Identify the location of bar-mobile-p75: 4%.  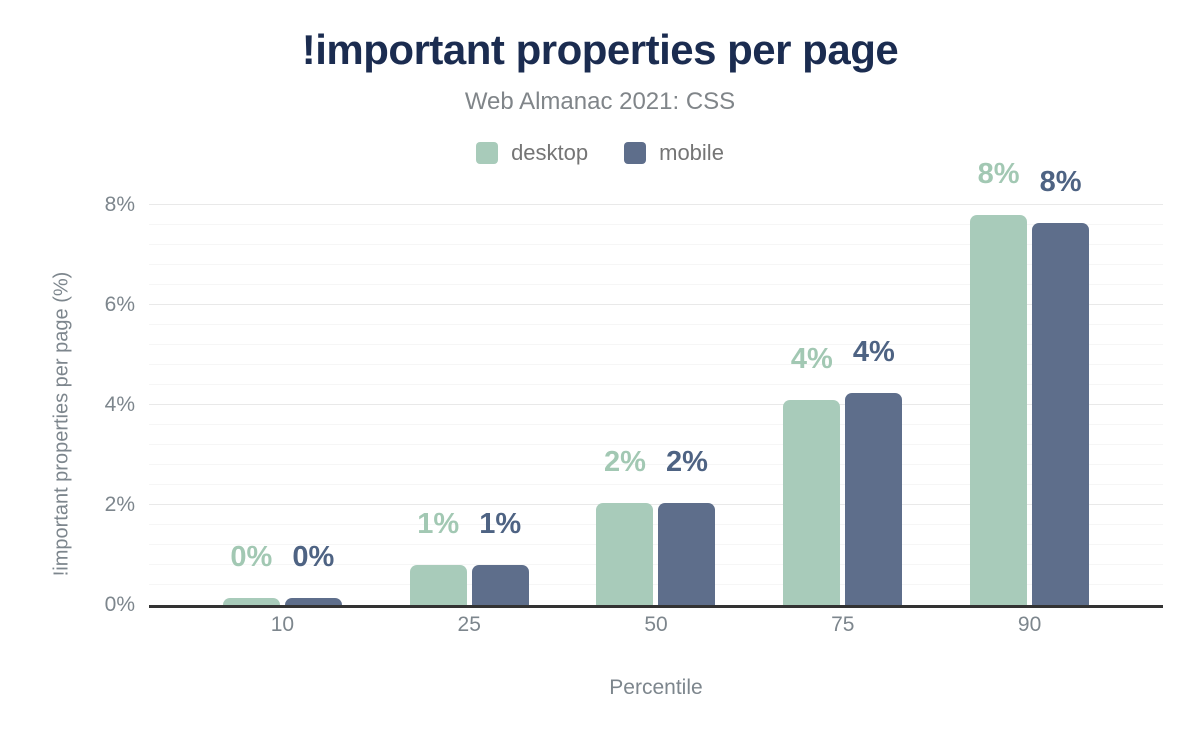
(874, 471).